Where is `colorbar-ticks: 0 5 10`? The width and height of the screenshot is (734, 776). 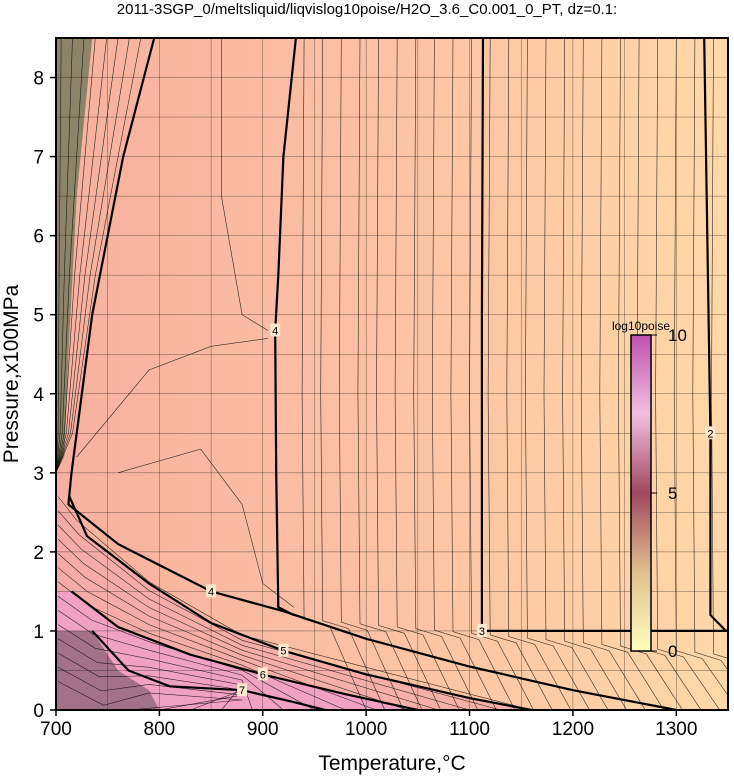 colorbar-ticks: 0 5 10 is located at coordinates (669, 493).